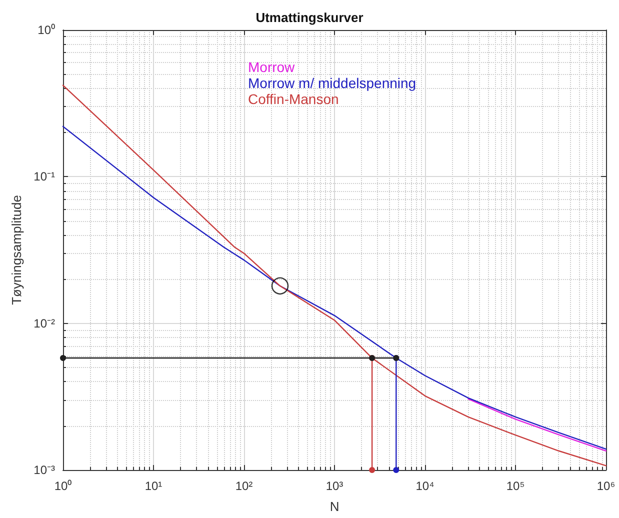 The height and width of the screenshot is (518, 619). I want to click on y-tick-label: 10⁰, so click(46, 30).